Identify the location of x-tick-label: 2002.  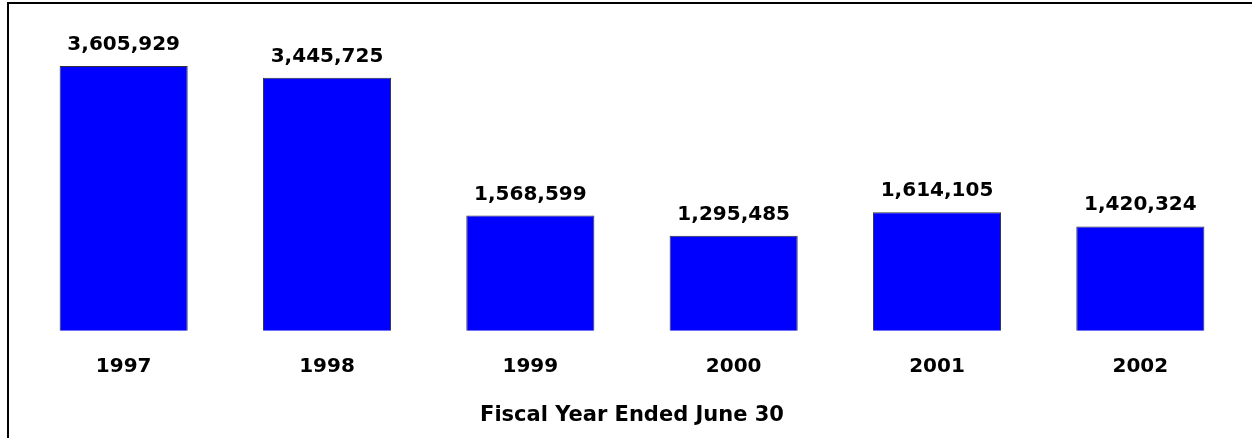
(1140, 365).